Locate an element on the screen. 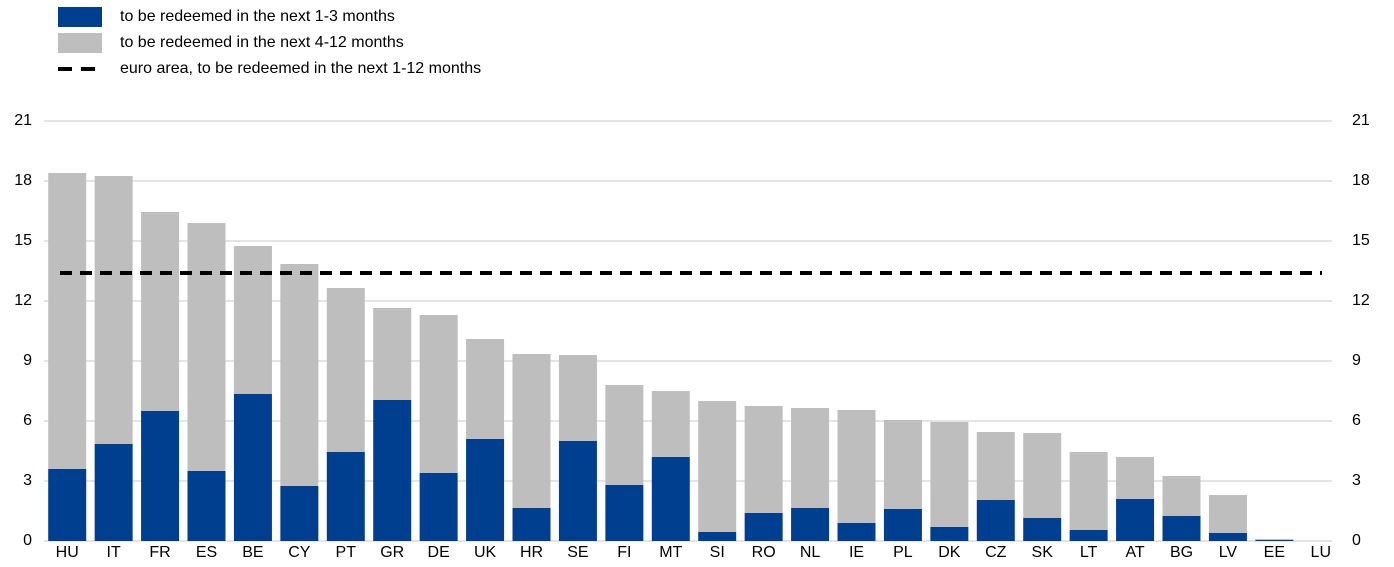 This screenshot has height=567, width=1394. legend-label: to be redeemed in the next 1-3 months is located at coordinates (257, 16).